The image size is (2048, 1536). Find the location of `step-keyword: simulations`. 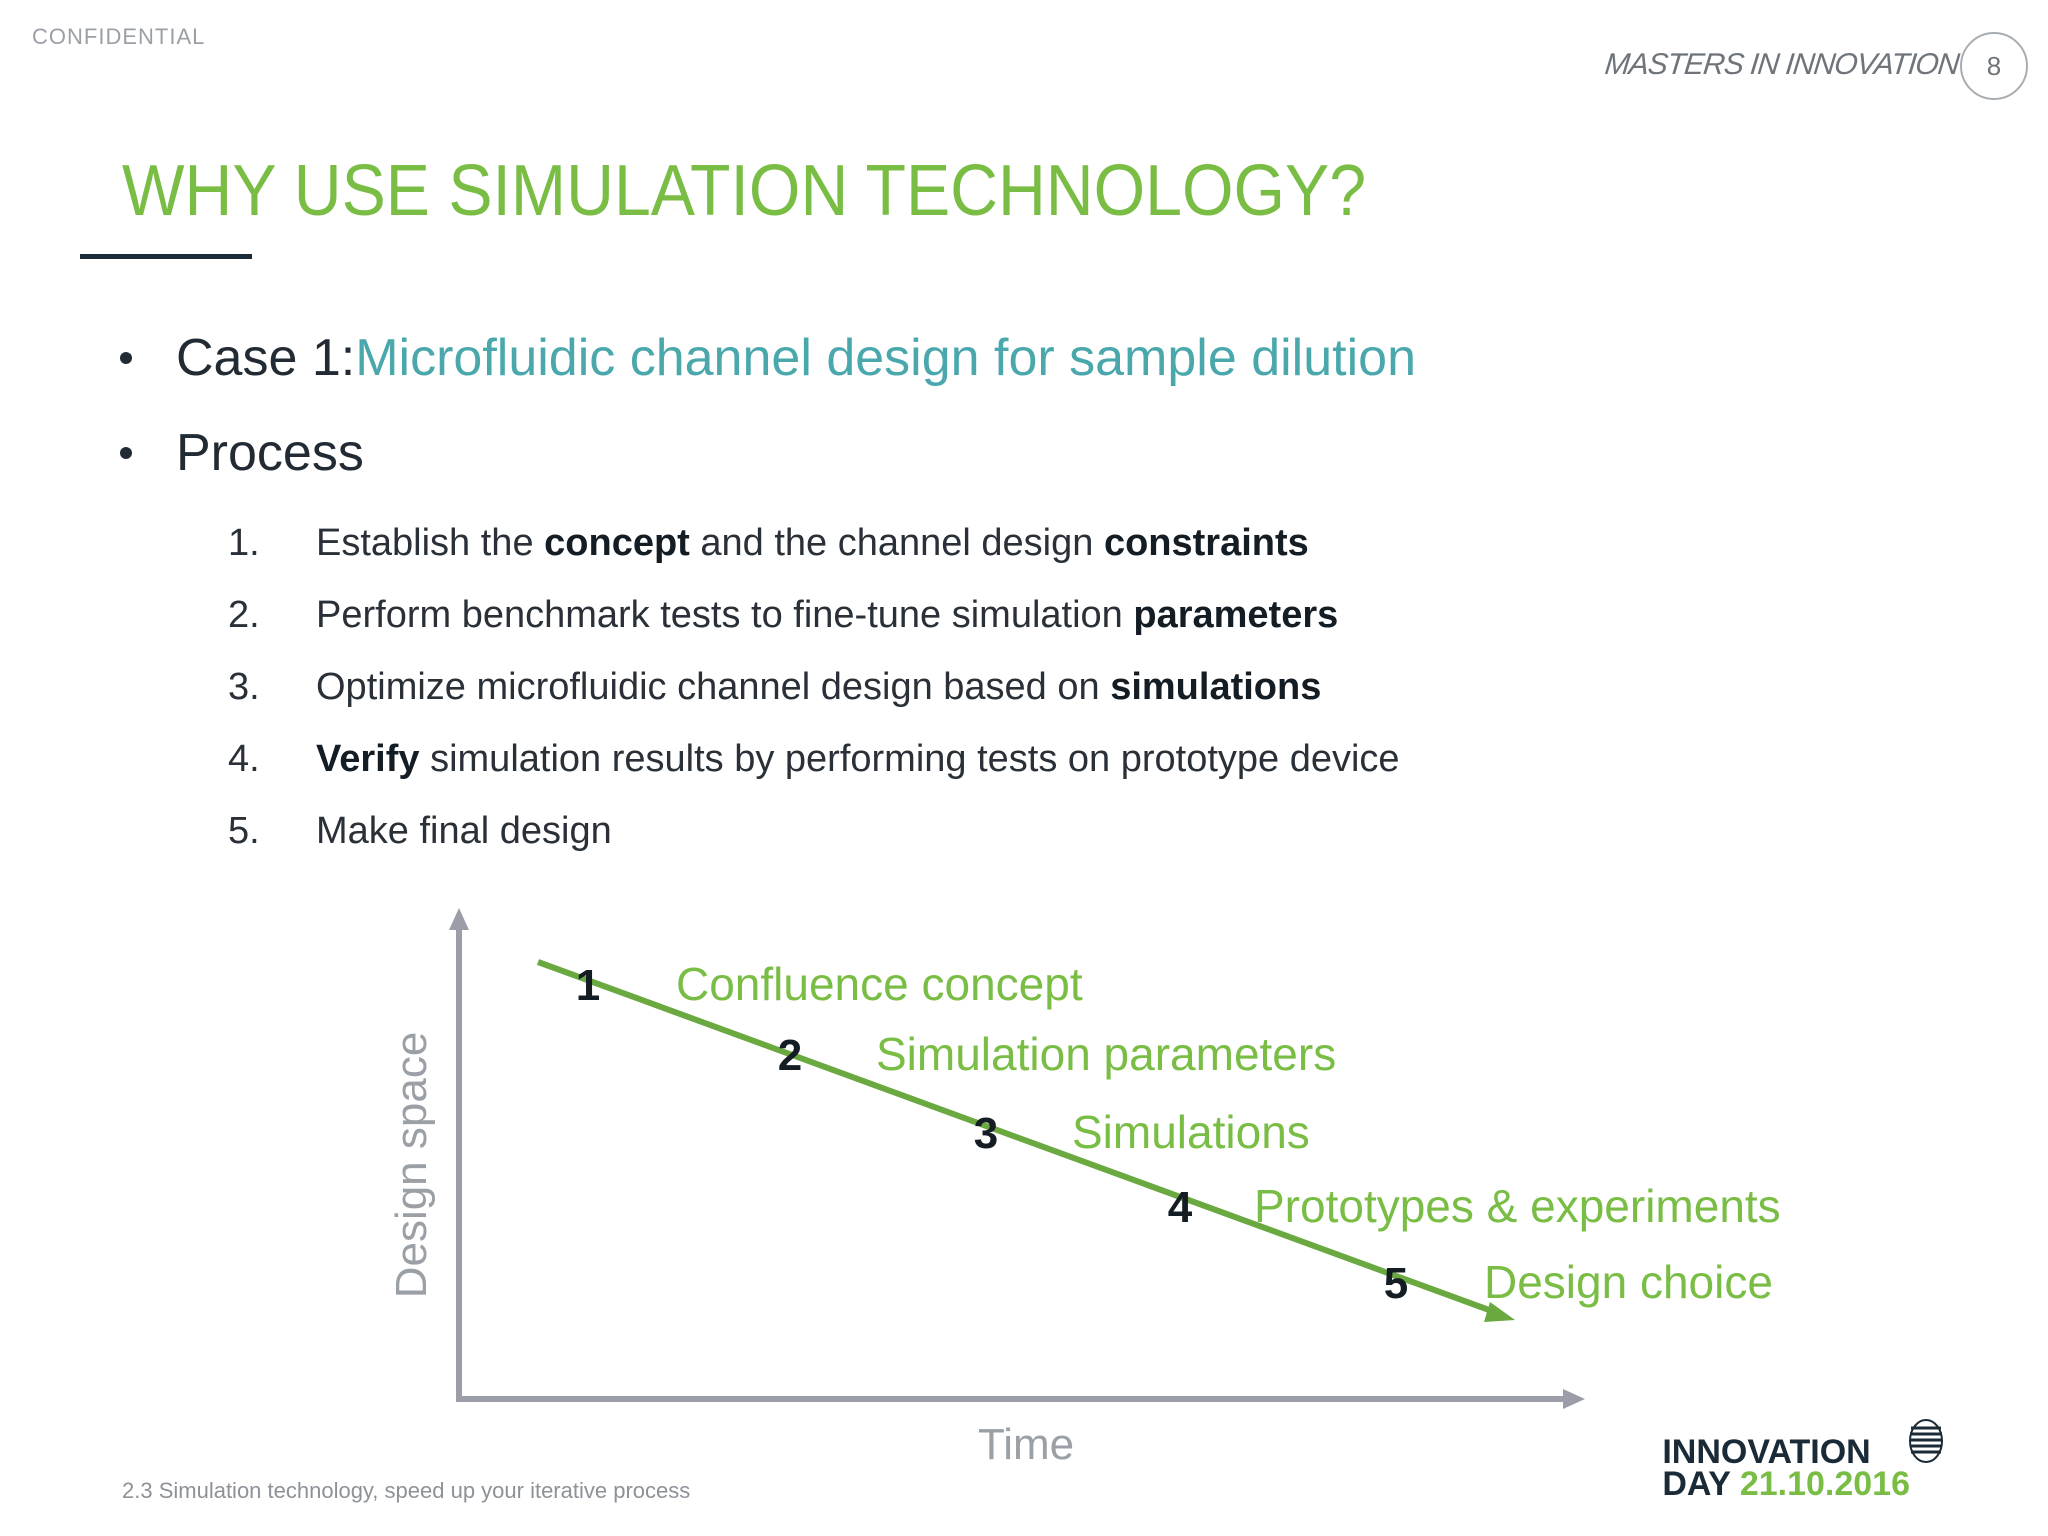

step-keyword: simulations is located at coordinates (1216, 687).